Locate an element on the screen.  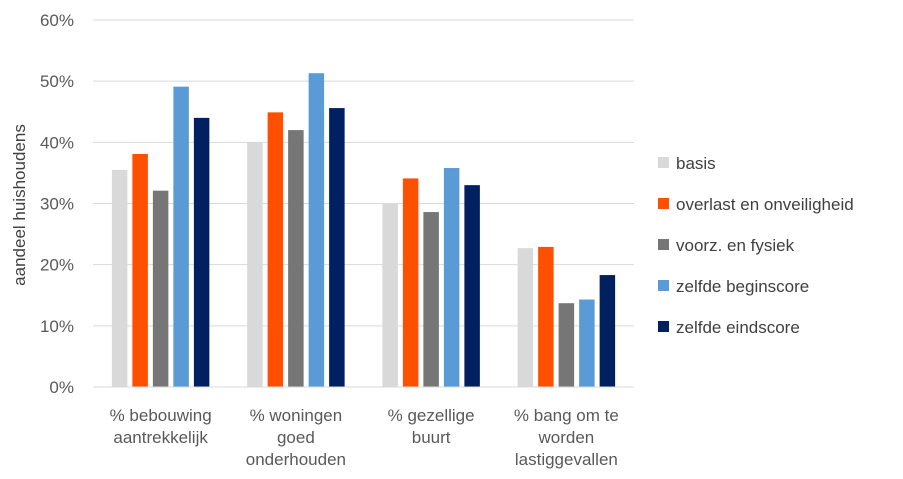
y-tick-label: 50% is located at coordinates (57, 81).